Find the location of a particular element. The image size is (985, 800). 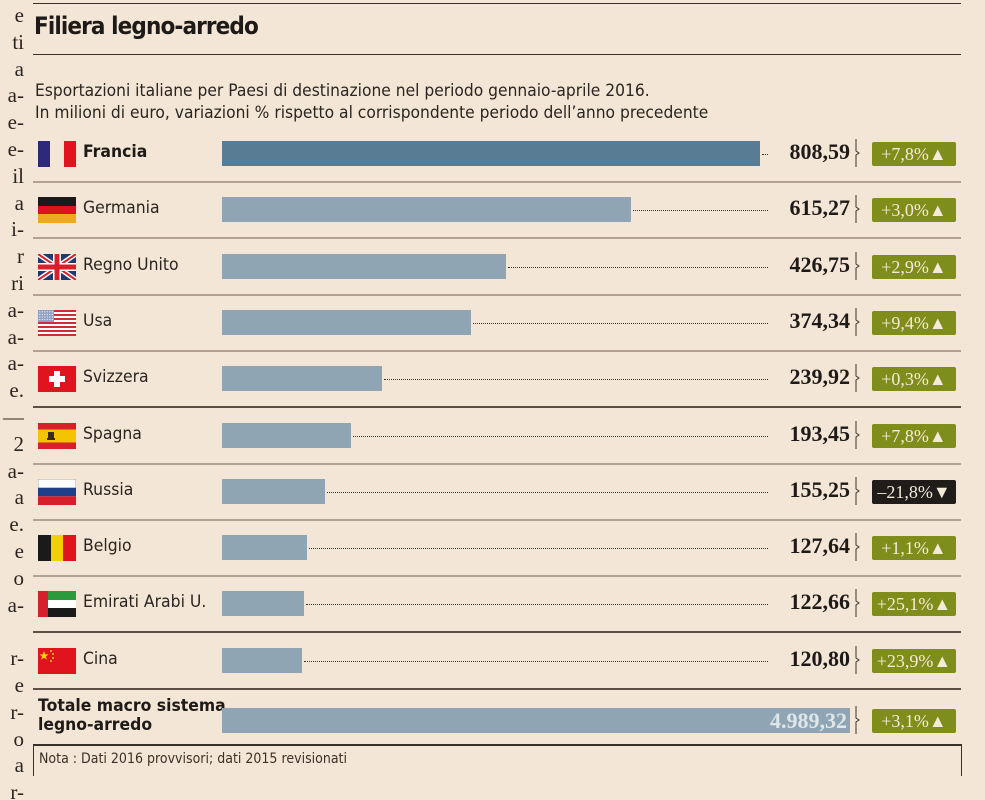

chart-row: Germania 615,27 +3,0%▲ is located at coordinates (492, 211).